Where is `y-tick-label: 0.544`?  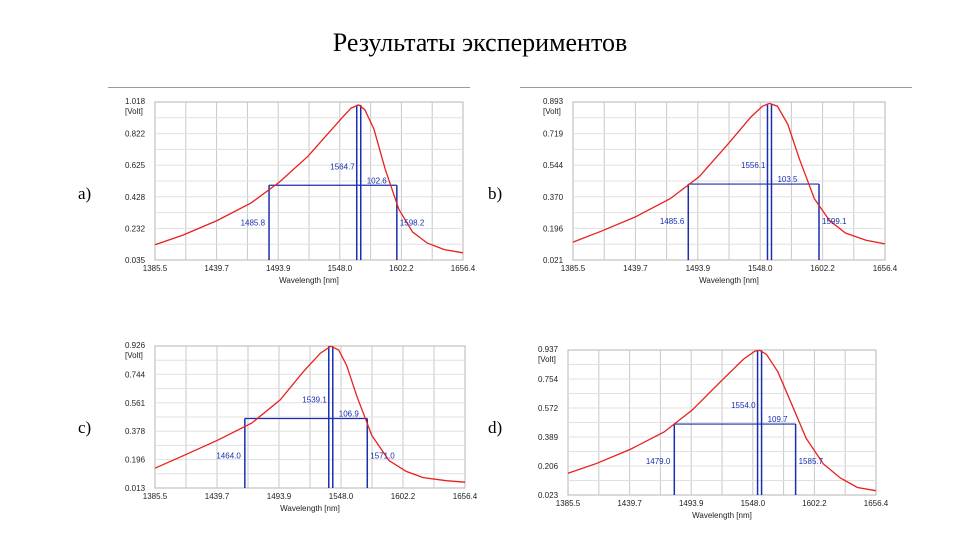
y-tick-label: 0.544 is located at coordinates (553, 165).